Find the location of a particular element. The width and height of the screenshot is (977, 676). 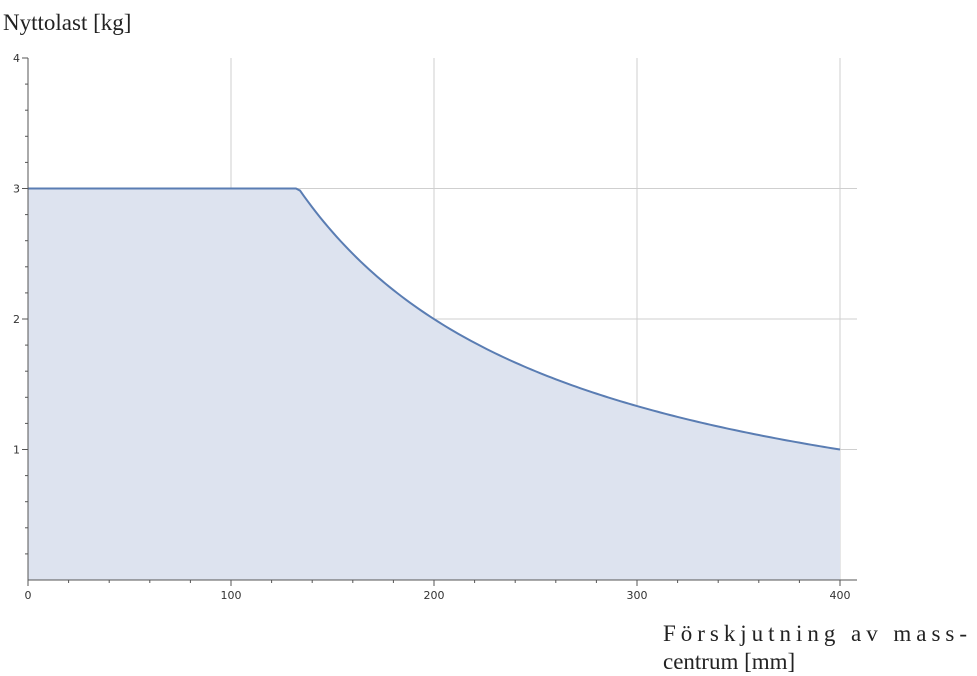

x-tick-label-400: 400 is located at coordinates (840, 595).